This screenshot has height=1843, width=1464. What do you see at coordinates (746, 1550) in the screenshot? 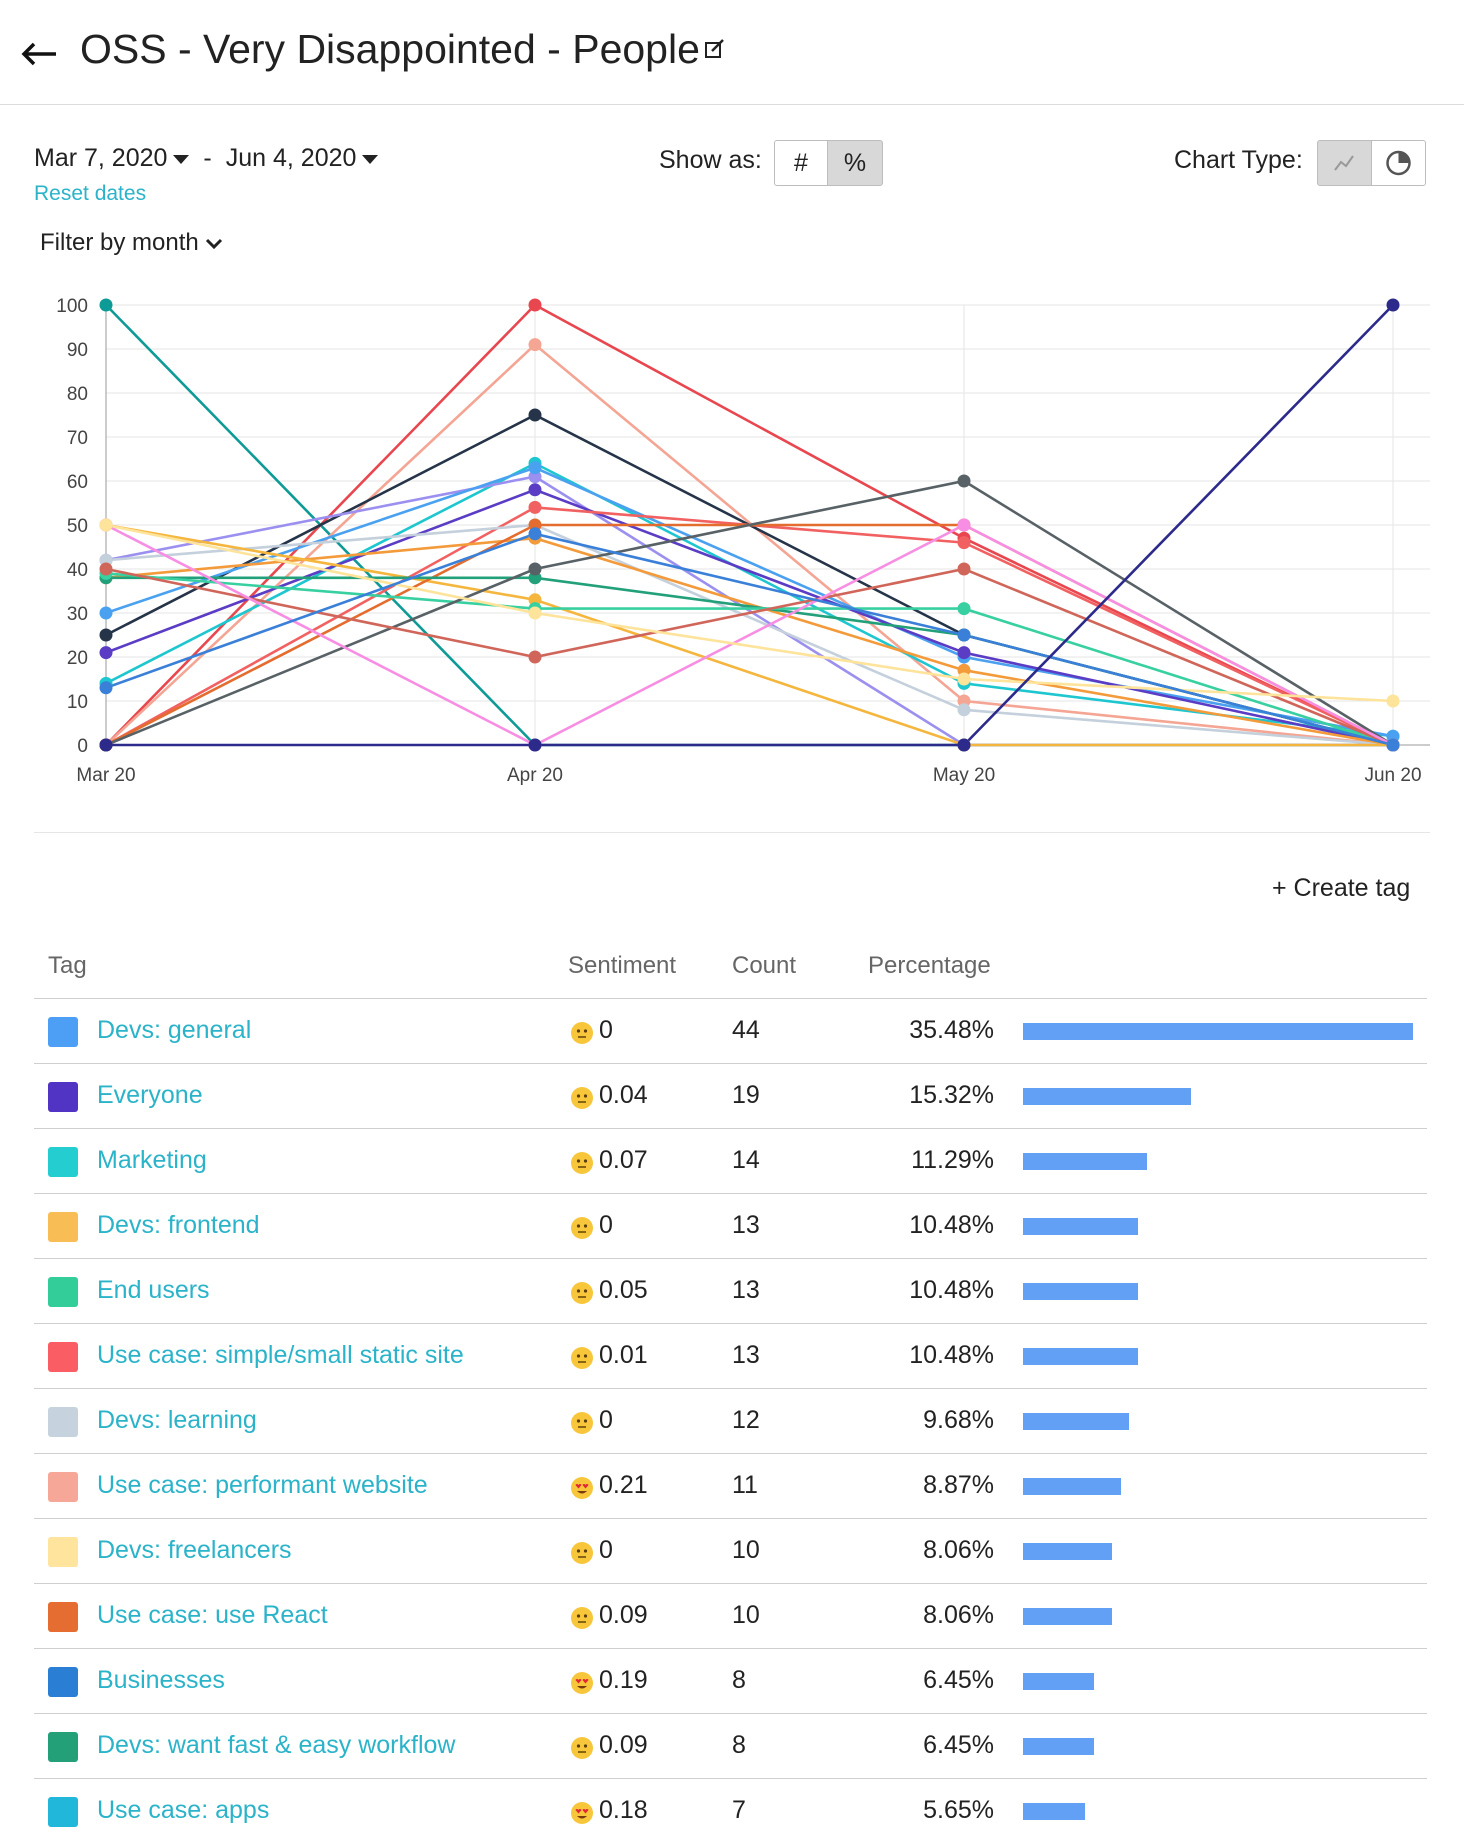
I see `count-value: 10` at bounding box center [746, 1550].